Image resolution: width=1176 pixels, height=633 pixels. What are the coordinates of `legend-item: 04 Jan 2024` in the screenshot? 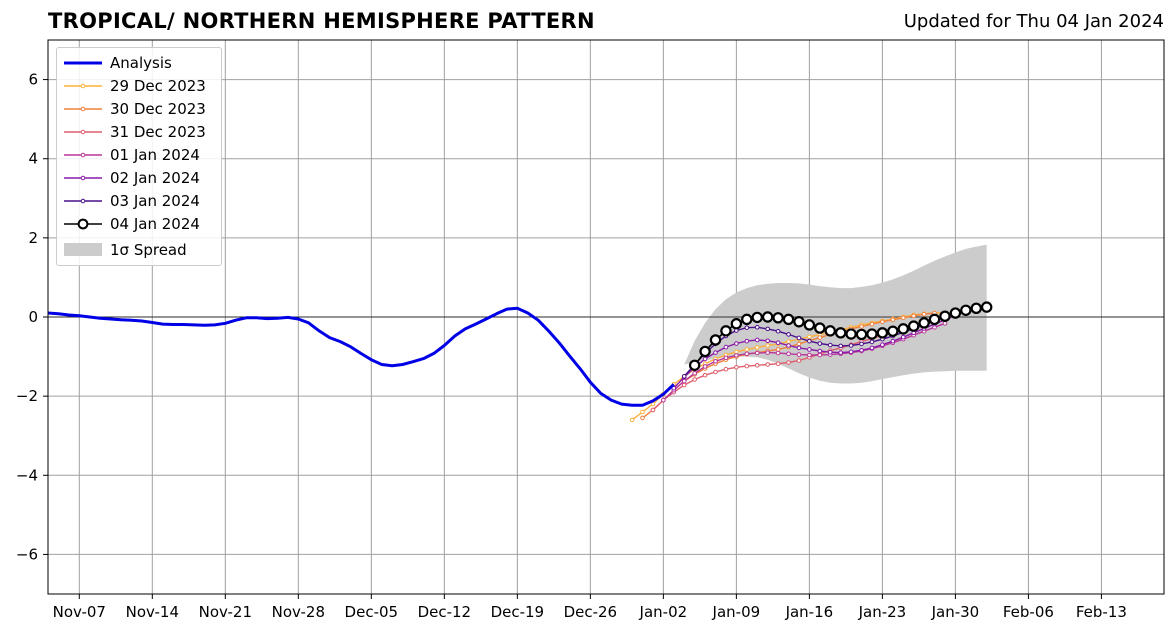 It's located at (140, 224).